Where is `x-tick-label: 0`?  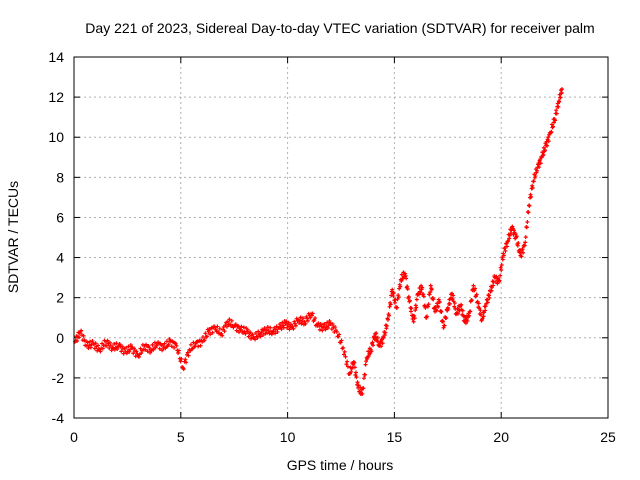 x-tick-label: 0 is located at coordinates (74, 437).